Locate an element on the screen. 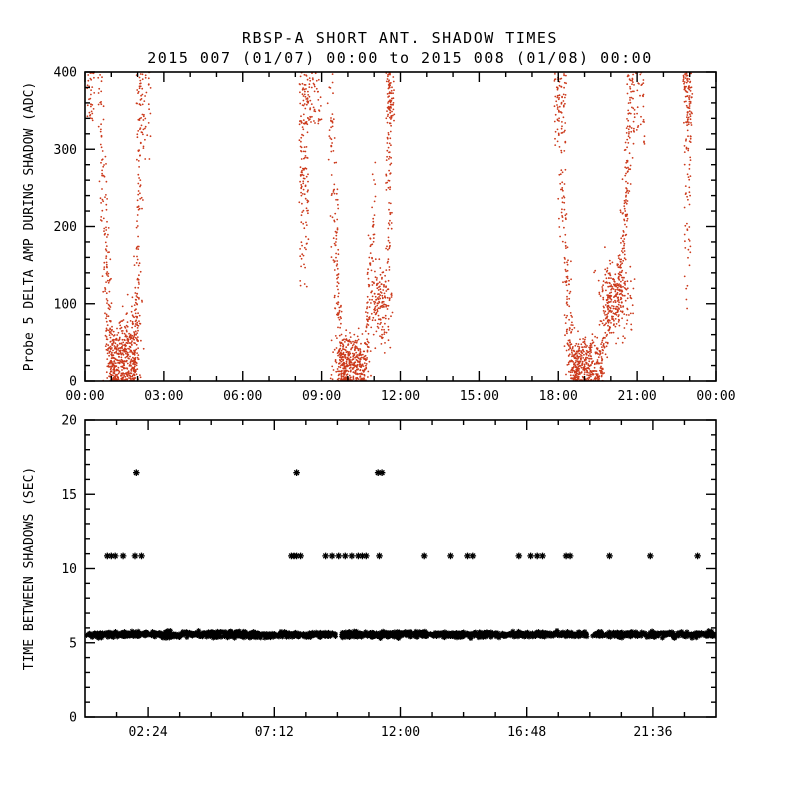  probe5-delta-amp-xtick-label: 15:00 is located at coordinates (479, 396).